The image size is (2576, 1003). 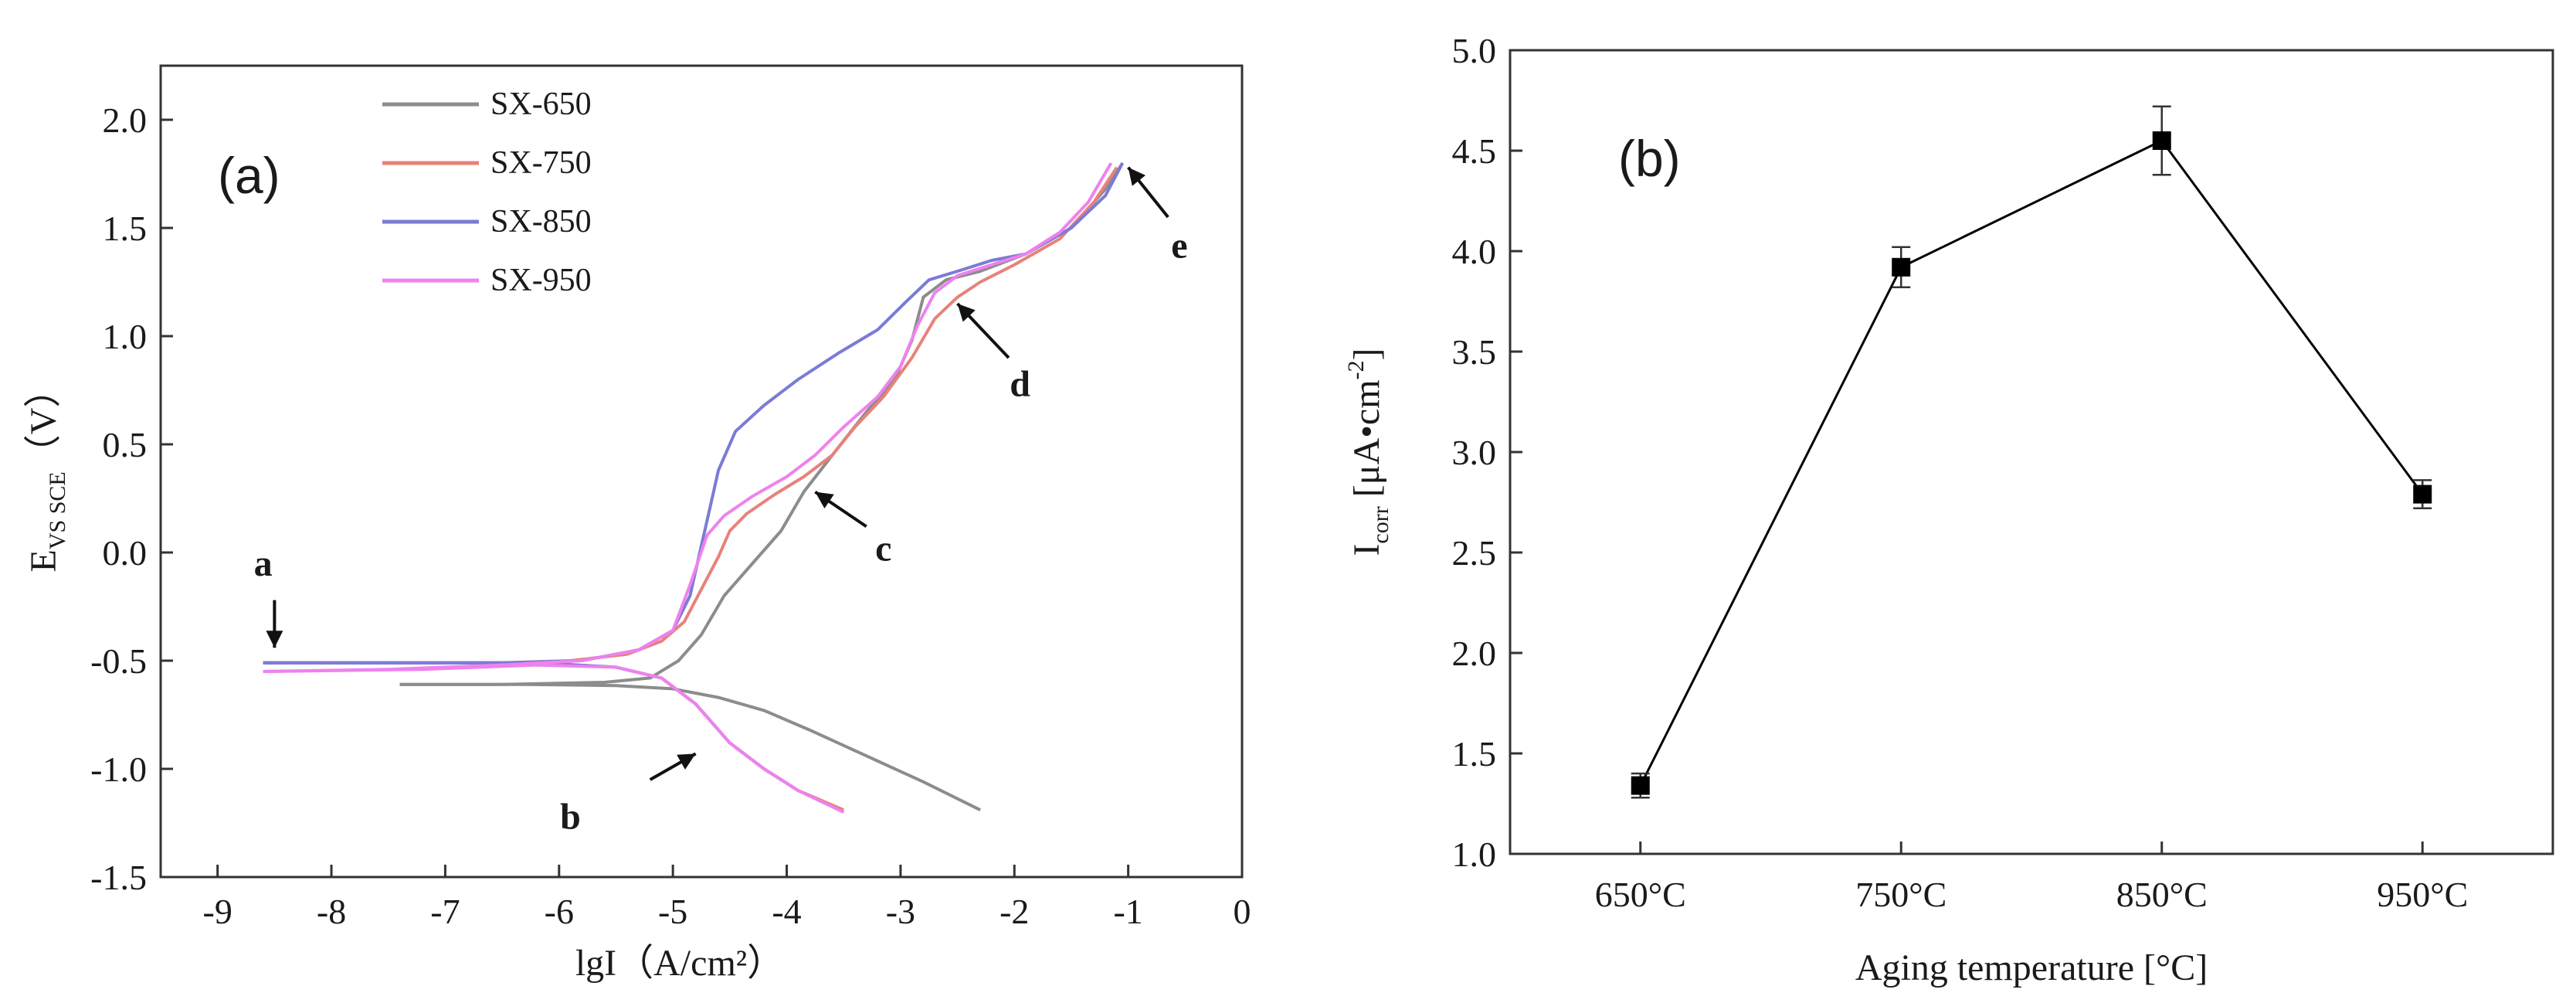 What do you see at coordinates (883, 548) in the screenshot?
I see `annotation-label-c: c` at bounding box center [883, 548].